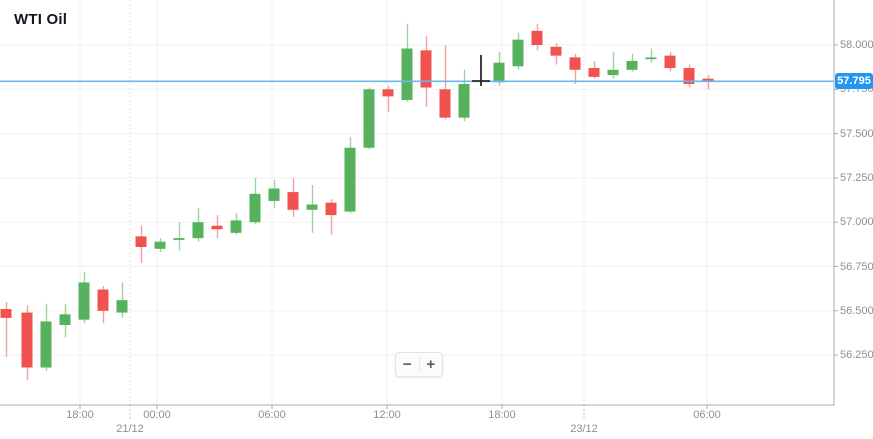 The image size is (873, 439). I want to click on price-axis-label: 57.500, so click(856, 133).